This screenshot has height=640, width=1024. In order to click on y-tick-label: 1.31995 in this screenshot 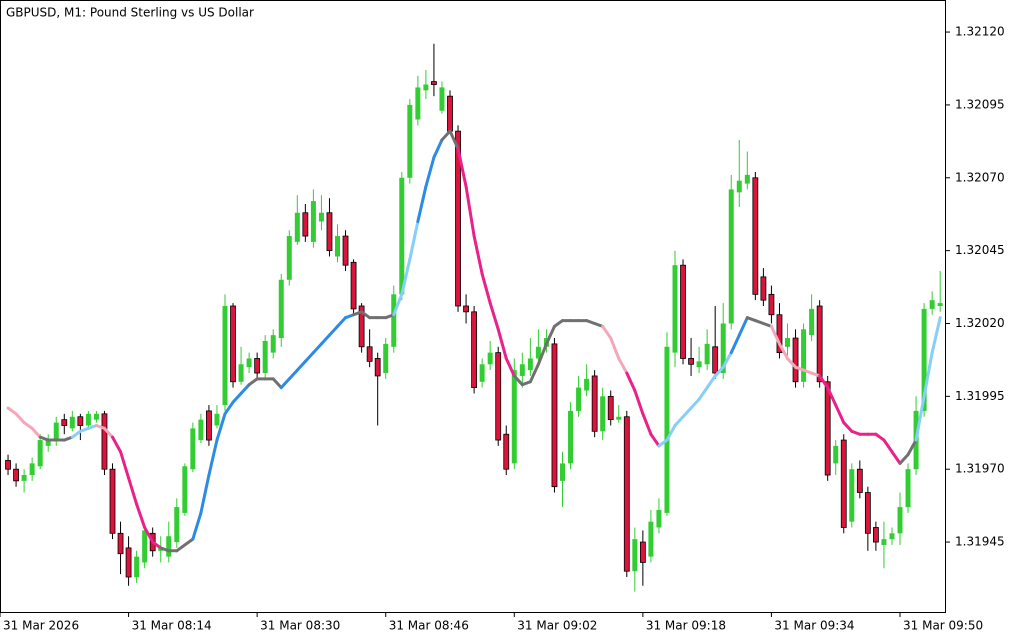, I will do `click(980, 396)`.